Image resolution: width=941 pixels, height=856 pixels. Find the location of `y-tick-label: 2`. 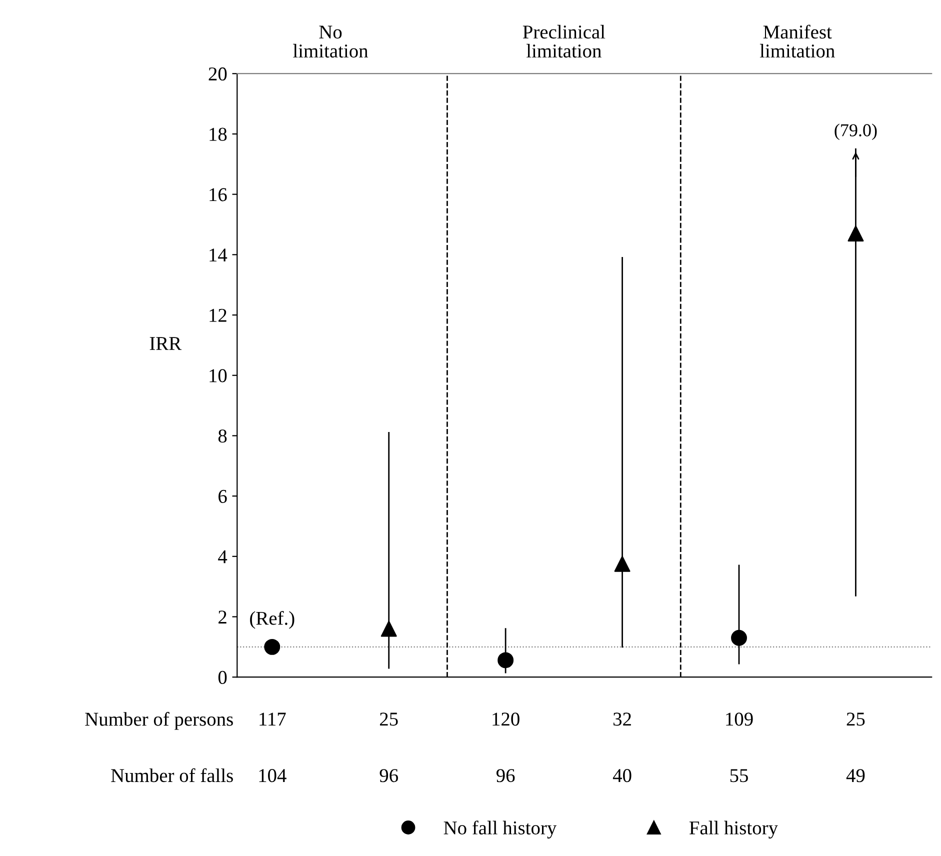

y-tick-label: 2 is located at coordinates (222, 617).